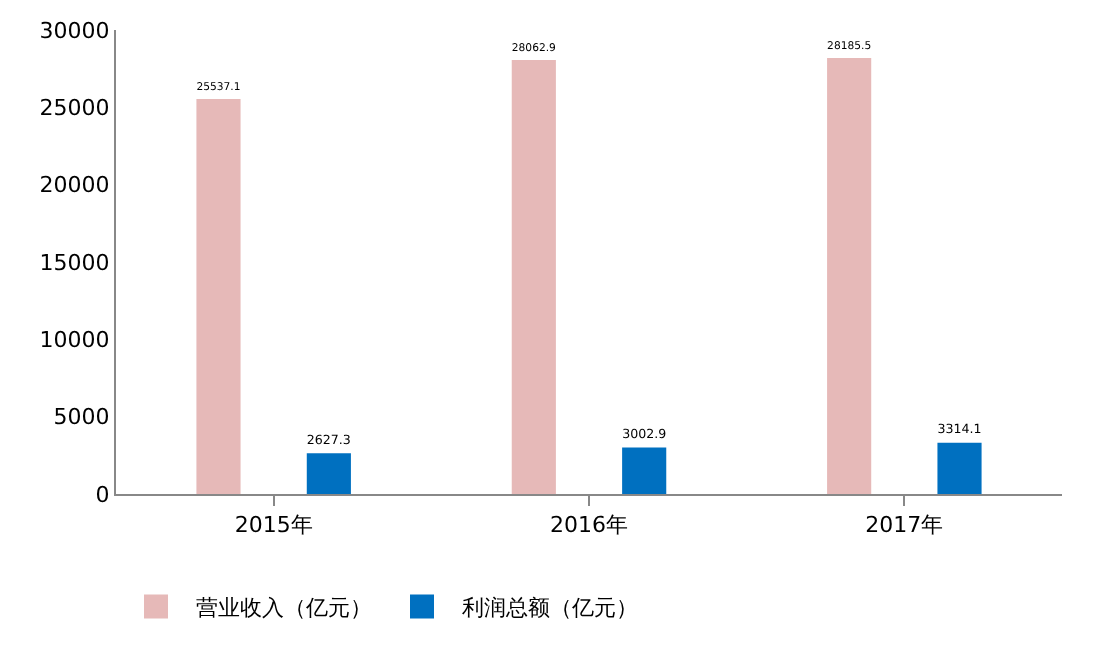 Image resolution: width=1102 pixels, height=660 pixels. I want to click on y-tick-label: 20000, so click(74, 185).